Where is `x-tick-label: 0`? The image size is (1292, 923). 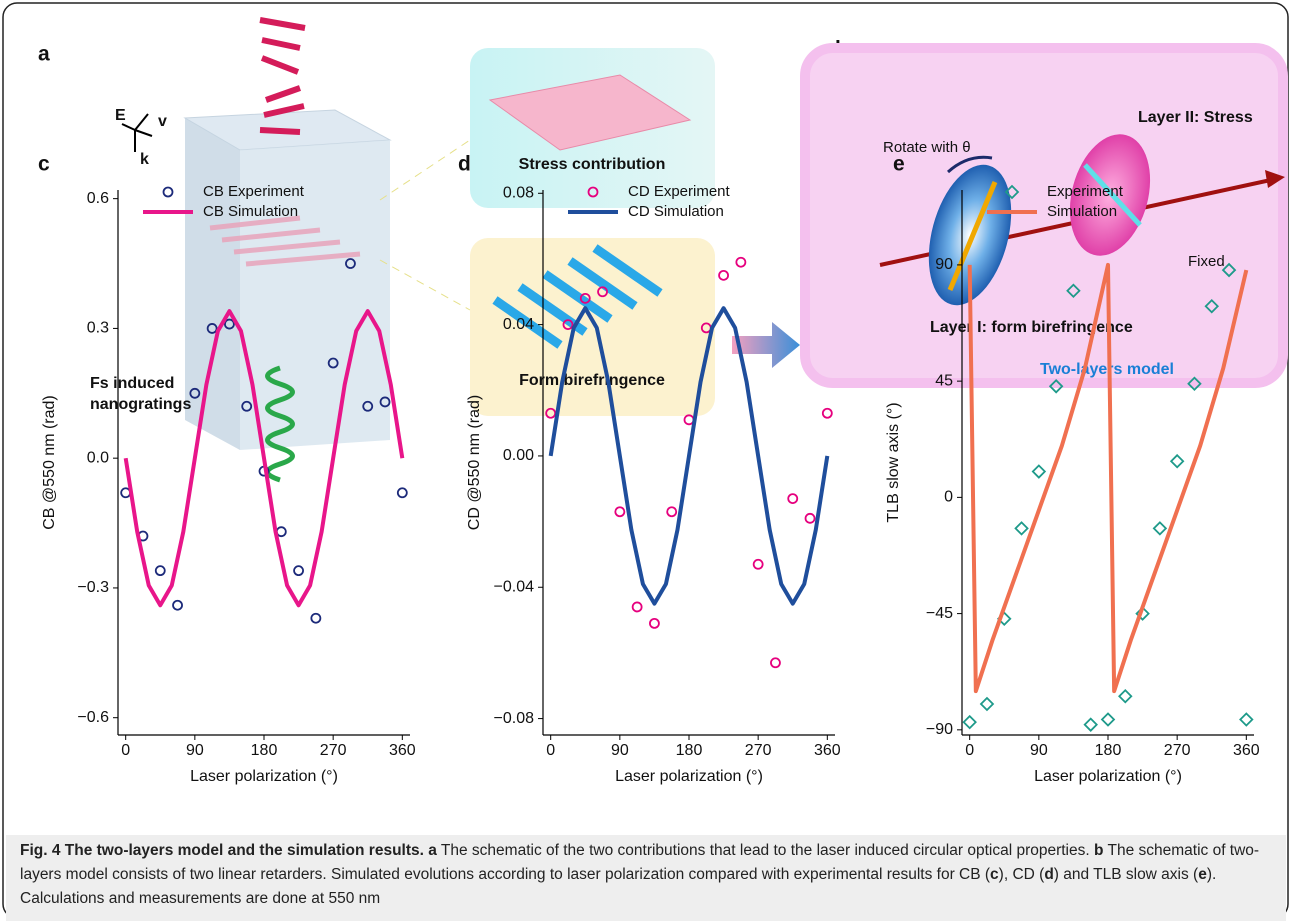 x-tick-label: 0 is located at coordinates (969, 750).